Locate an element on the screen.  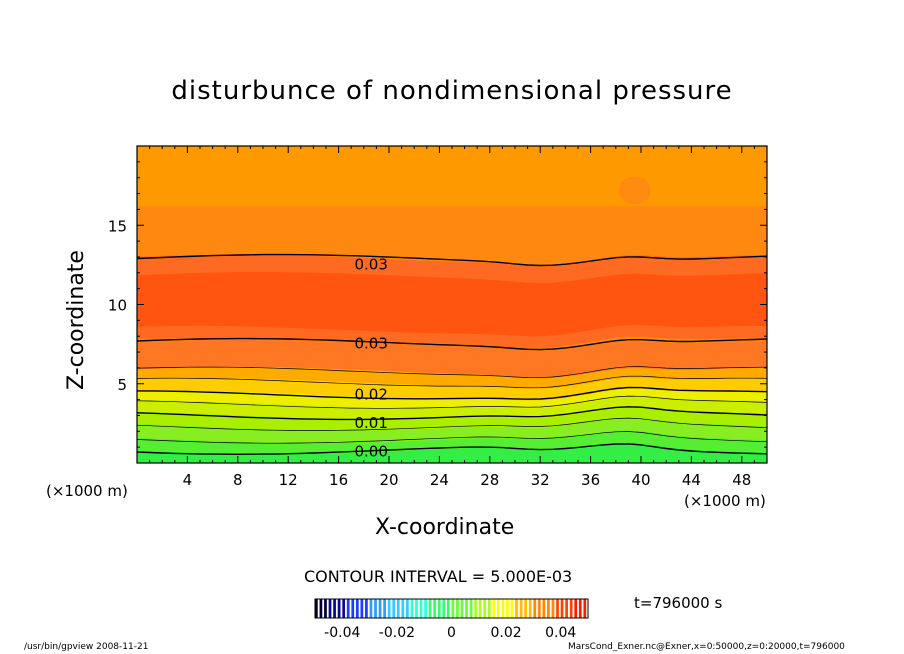
colorbar-tick-label: -0.02 is located at coordinates (397, 633).